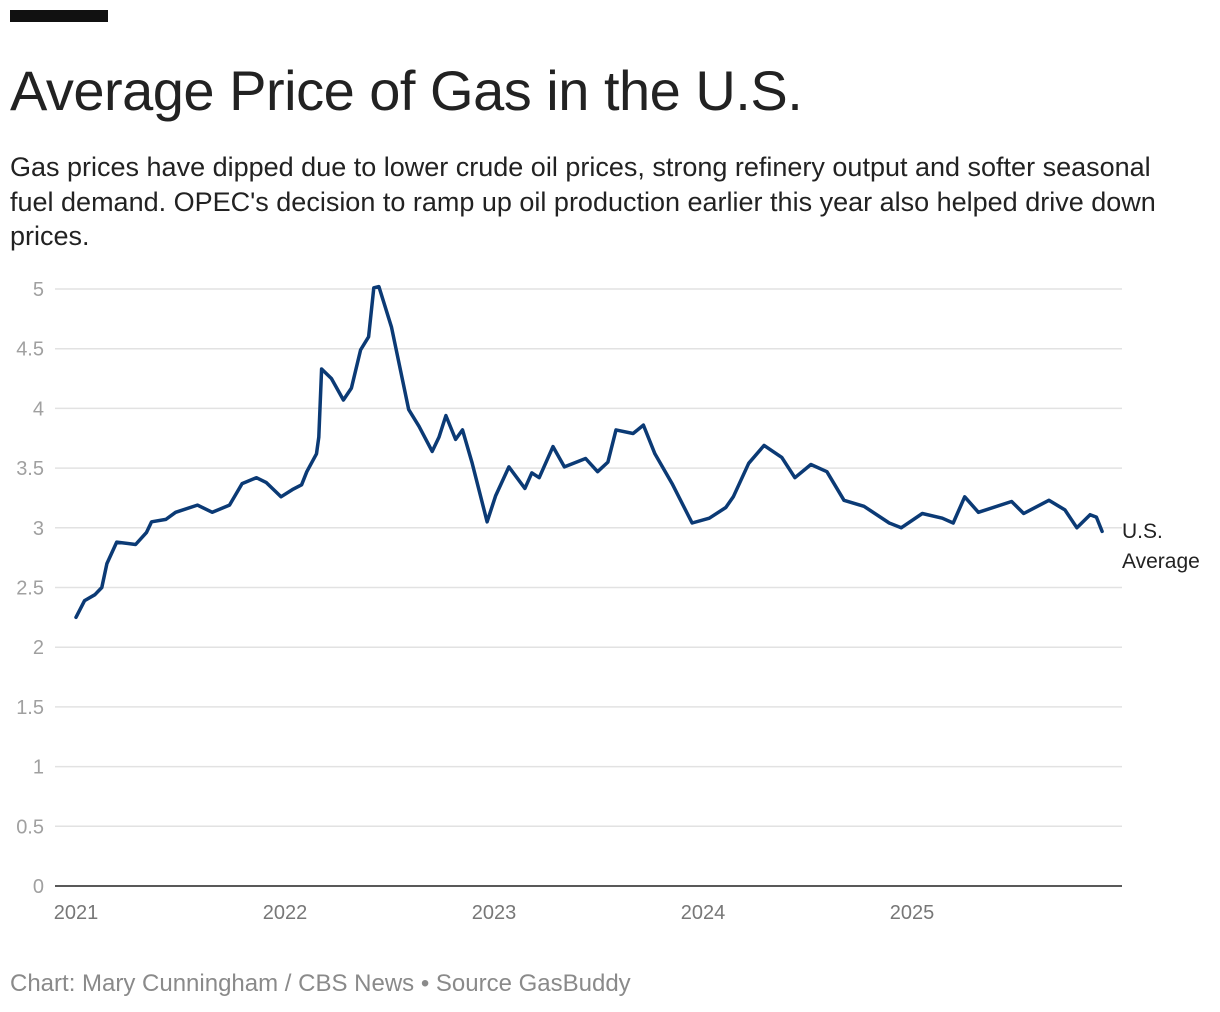 Image resolution: width=1220 pixels, height=1012 pixels. What do you see at coordinates (1161, 561) in the screenshot?
I see `series-label-line2: Average` at bounding box center [1161, 561].